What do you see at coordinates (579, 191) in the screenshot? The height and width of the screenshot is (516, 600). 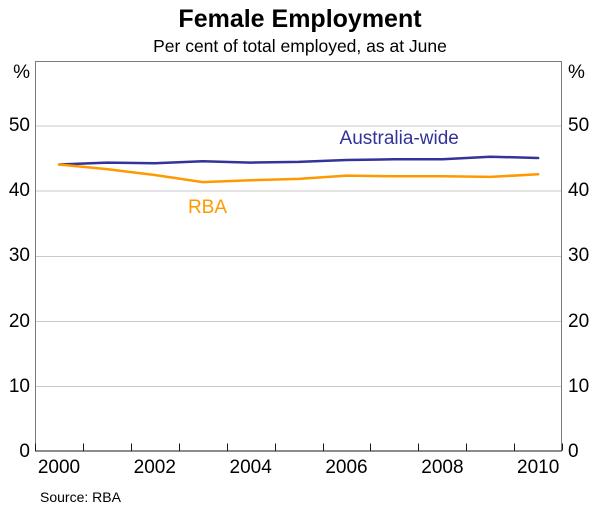 I see `y-tick-label-right-40: 40` at bounding box center [579, 191].